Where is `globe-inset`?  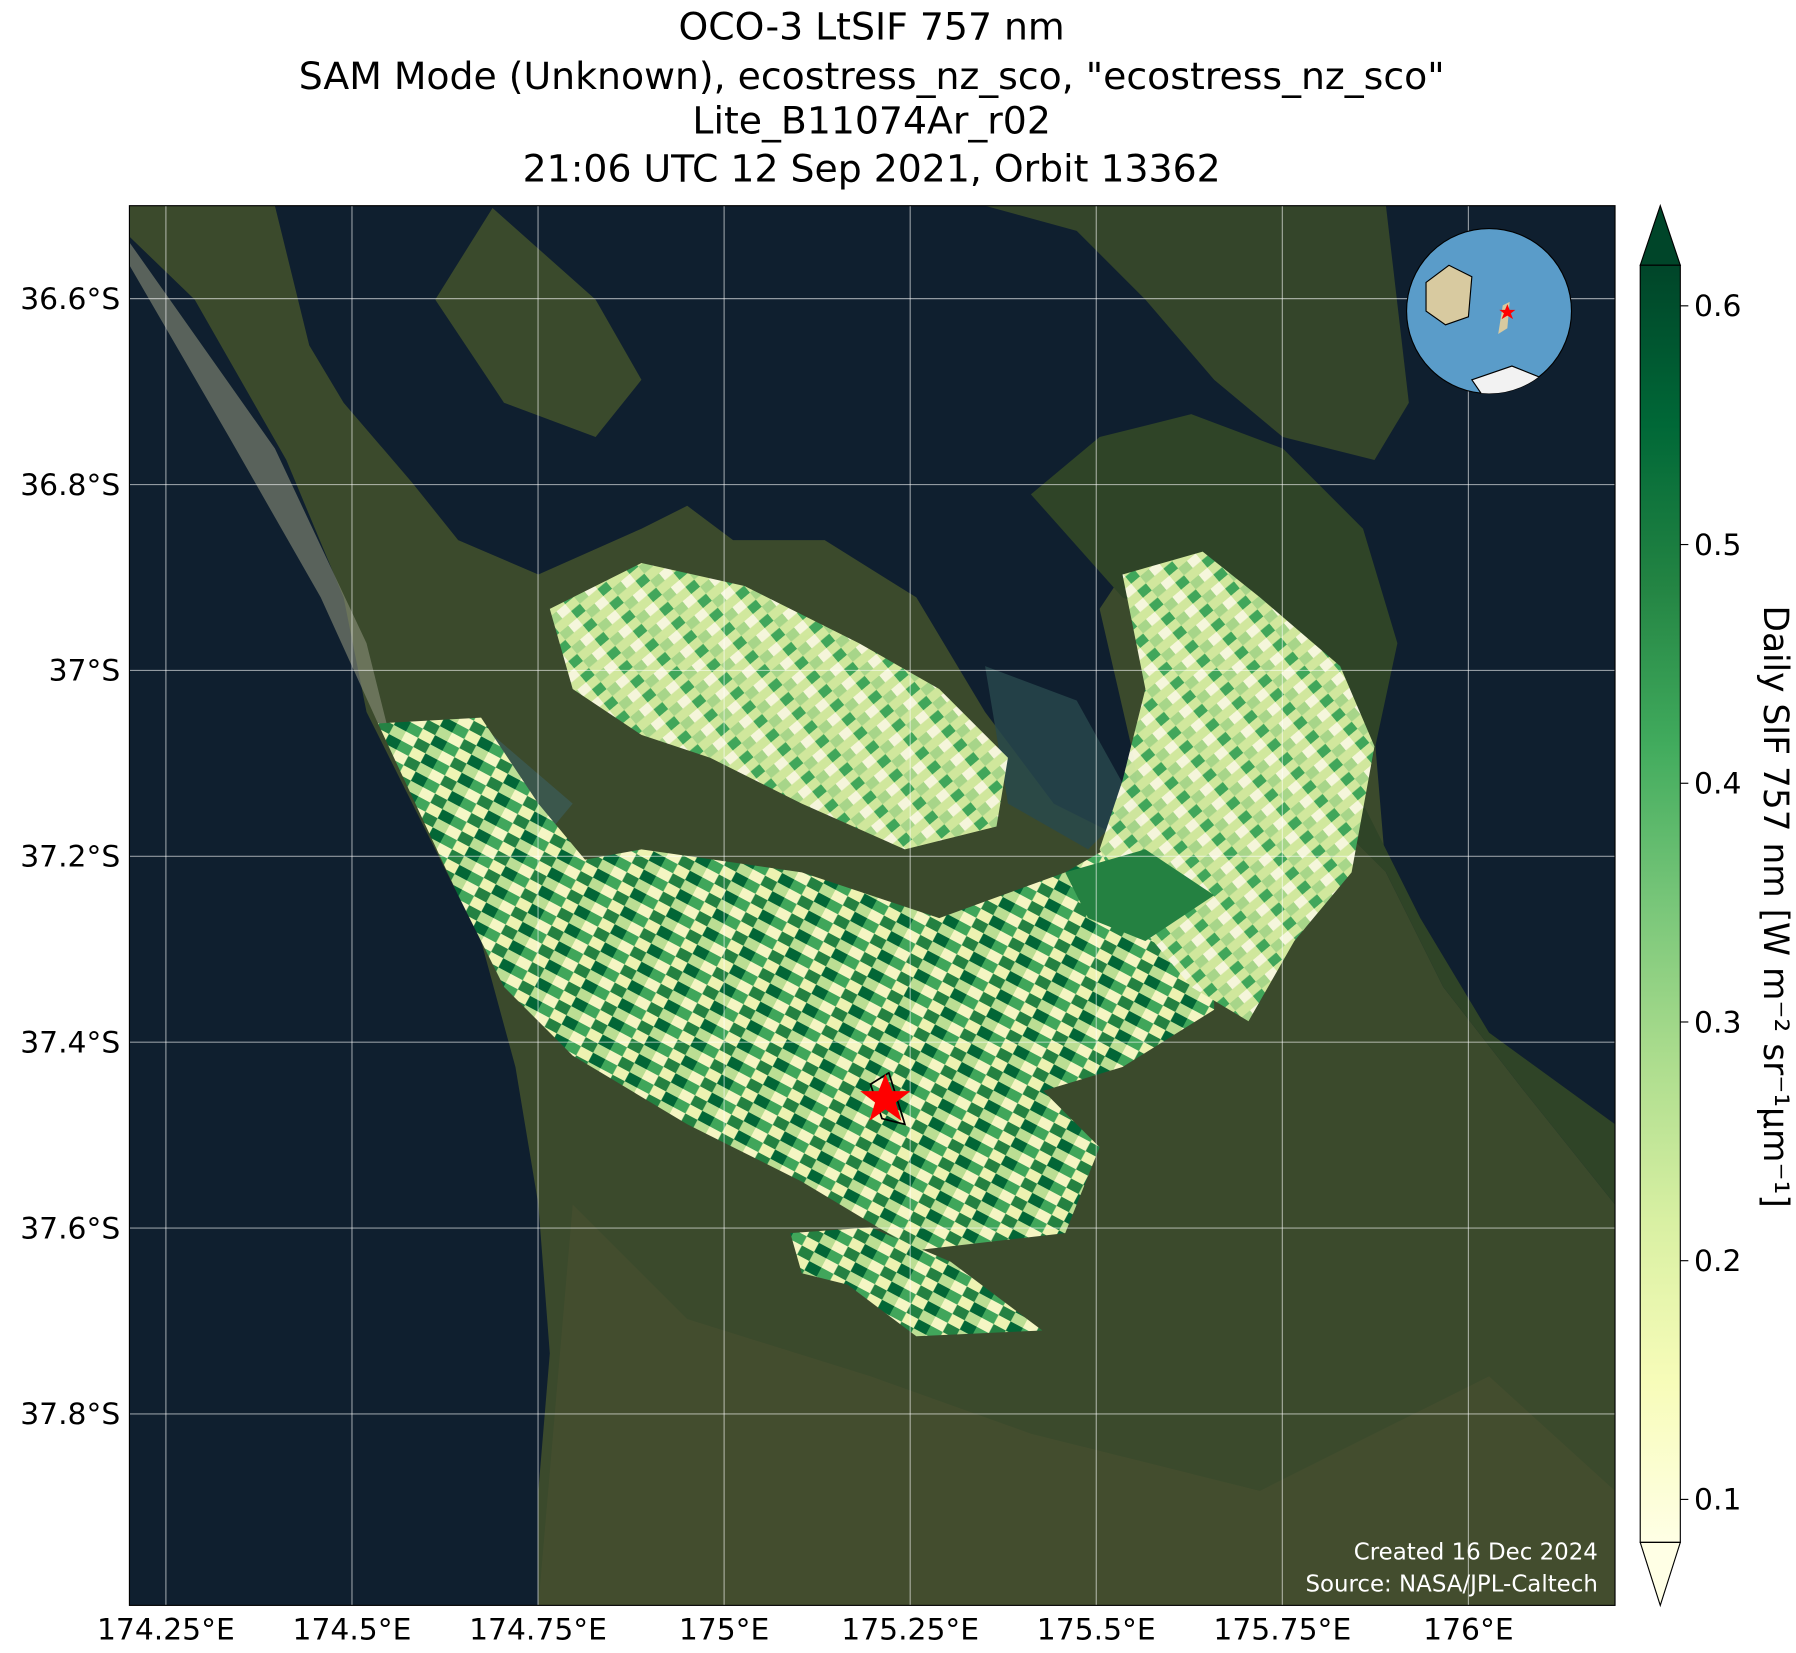 globe-inset is located at coordinates (1489, 311).